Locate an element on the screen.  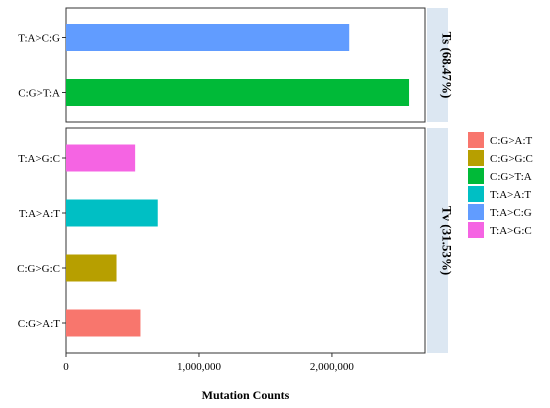
legend-label: T:A>G:C is located at coordinates (511, 231).